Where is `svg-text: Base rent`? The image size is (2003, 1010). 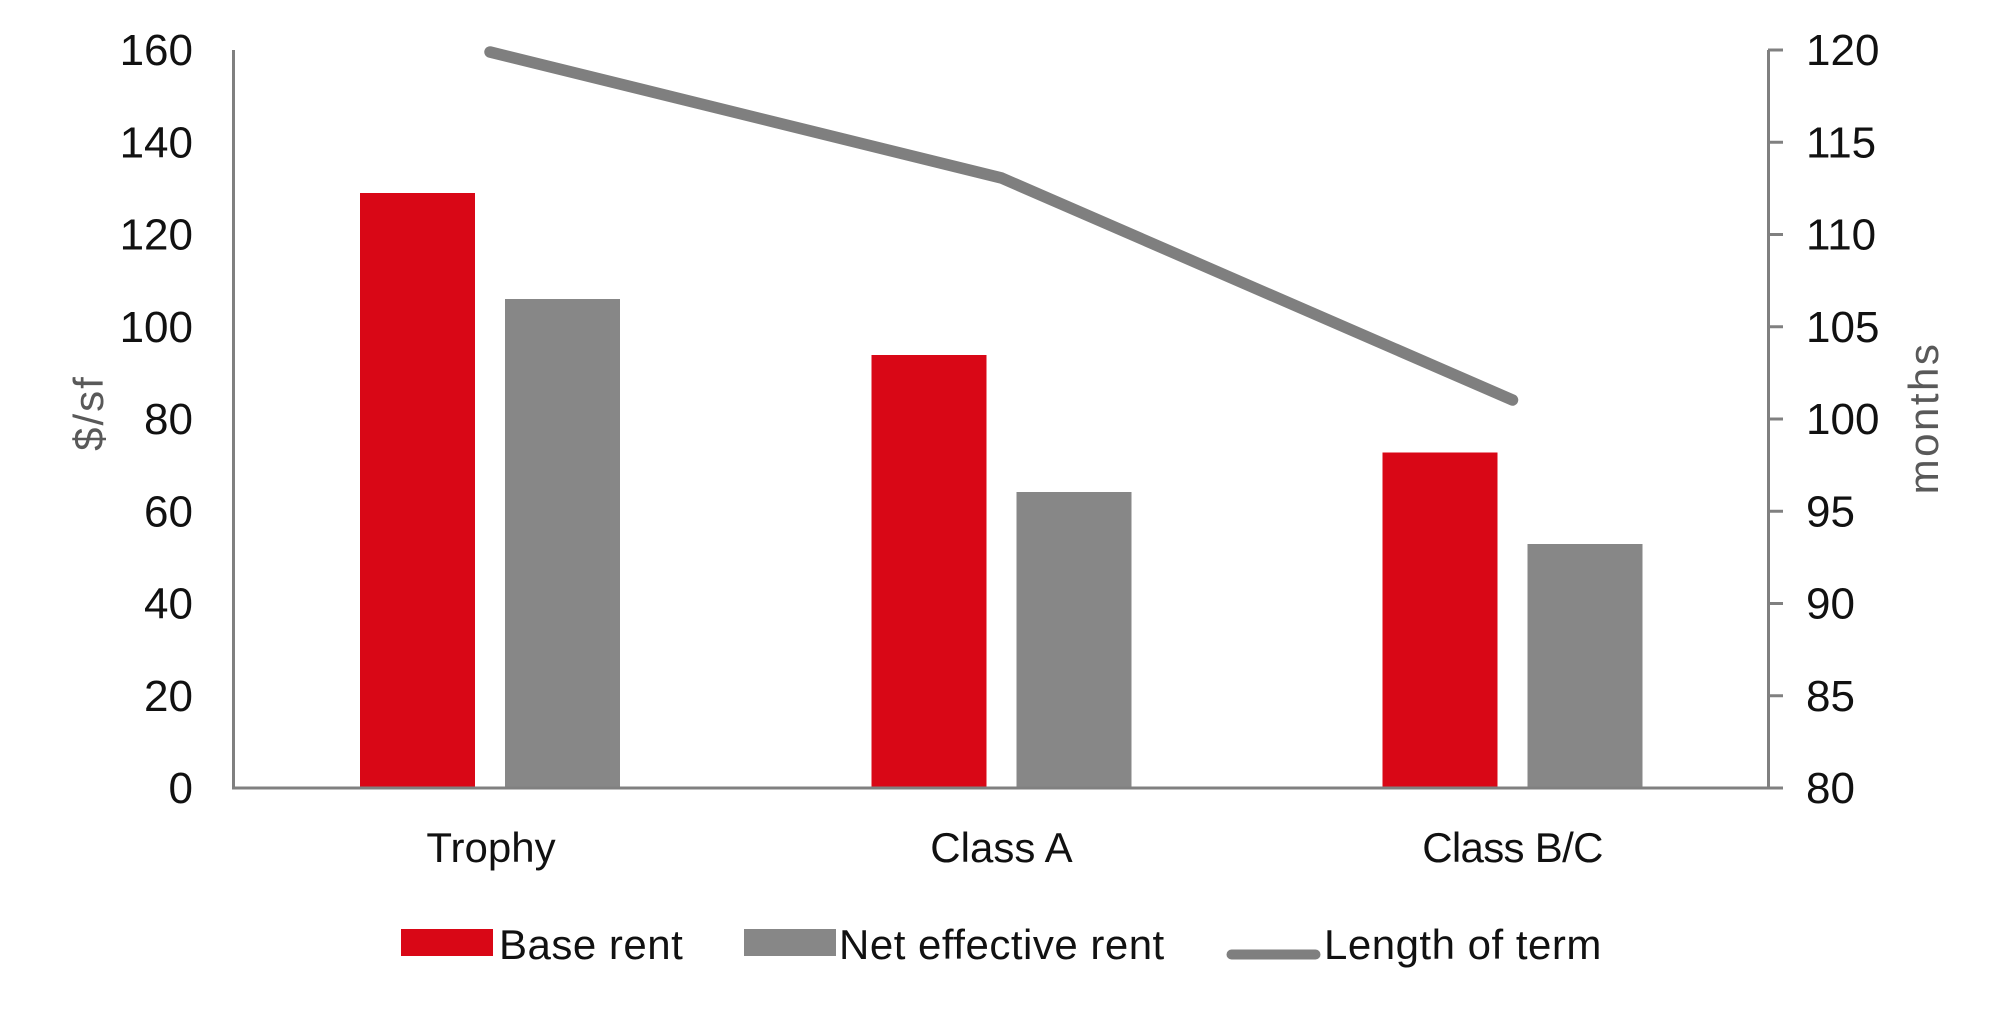
svg-text: Base rent is located at coordinates (591, 944).